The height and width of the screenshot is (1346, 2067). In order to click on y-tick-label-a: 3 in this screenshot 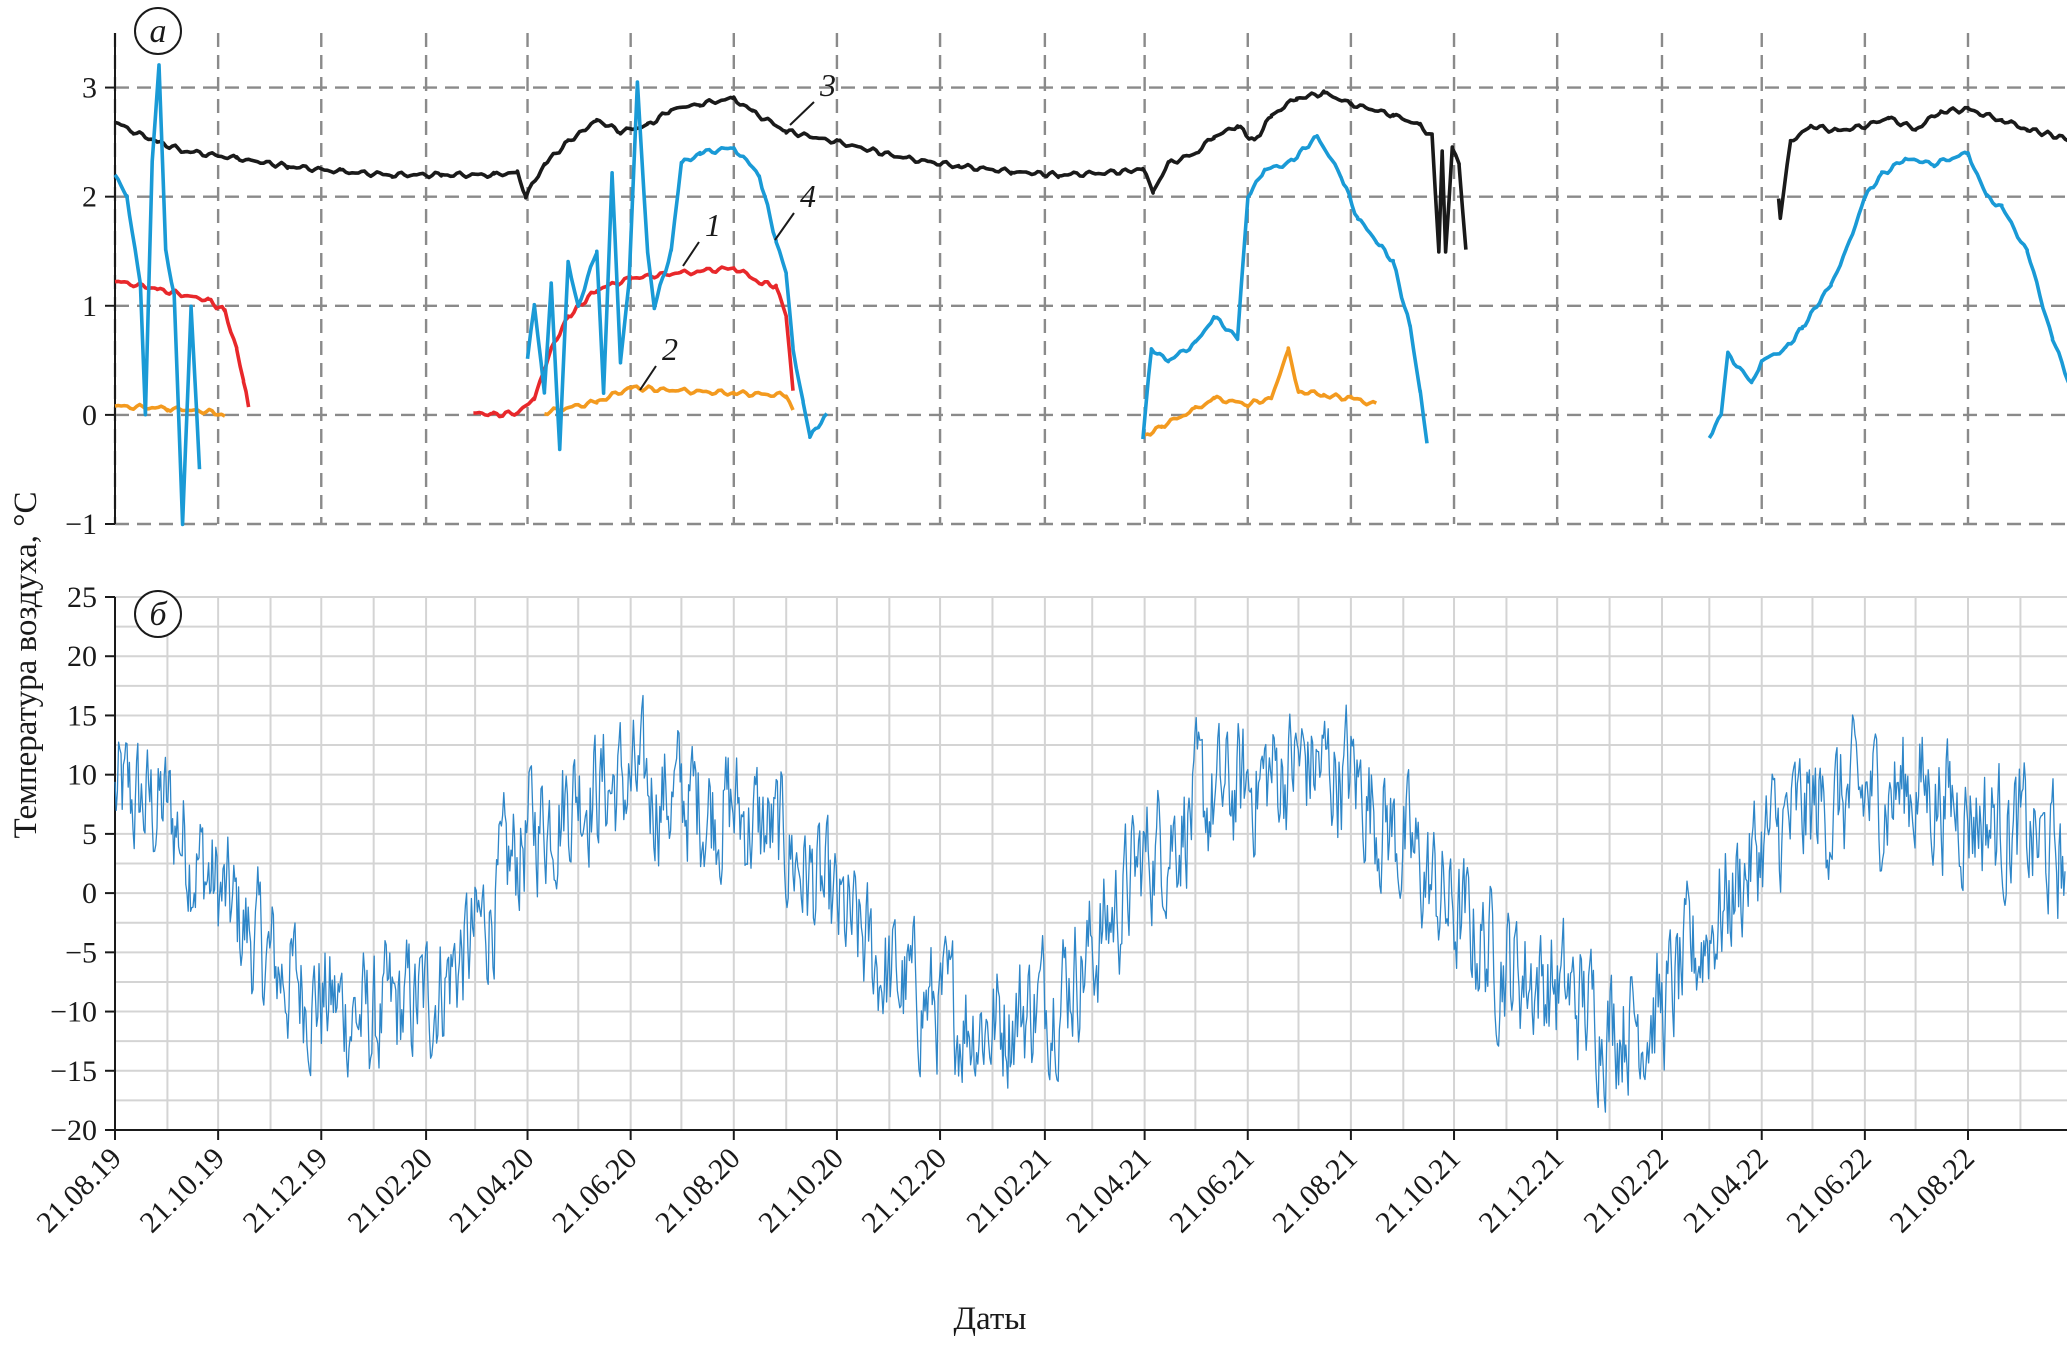, I will do `click(89, 88)`.